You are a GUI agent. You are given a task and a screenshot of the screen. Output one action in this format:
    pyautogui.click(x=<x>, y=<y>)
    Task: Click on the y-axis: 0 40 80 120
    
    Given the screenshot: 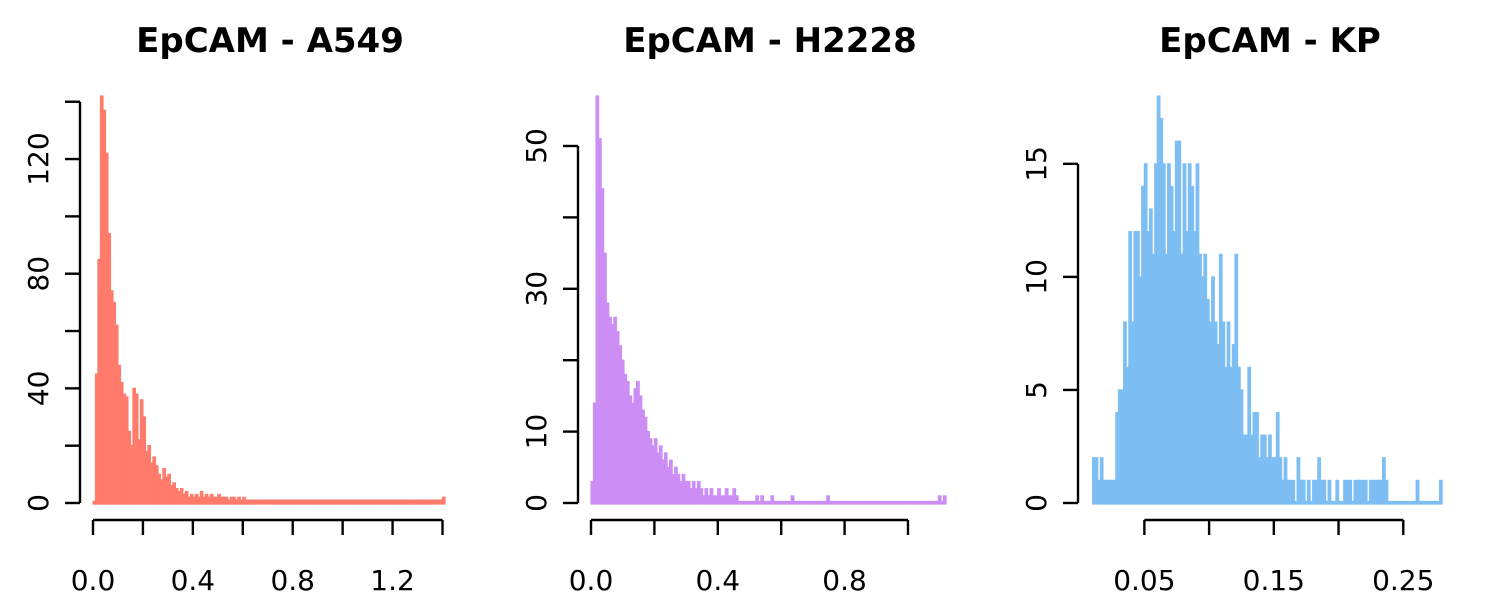 What is the action you would take?
    pyautogui.click(x=52, y=306)
    